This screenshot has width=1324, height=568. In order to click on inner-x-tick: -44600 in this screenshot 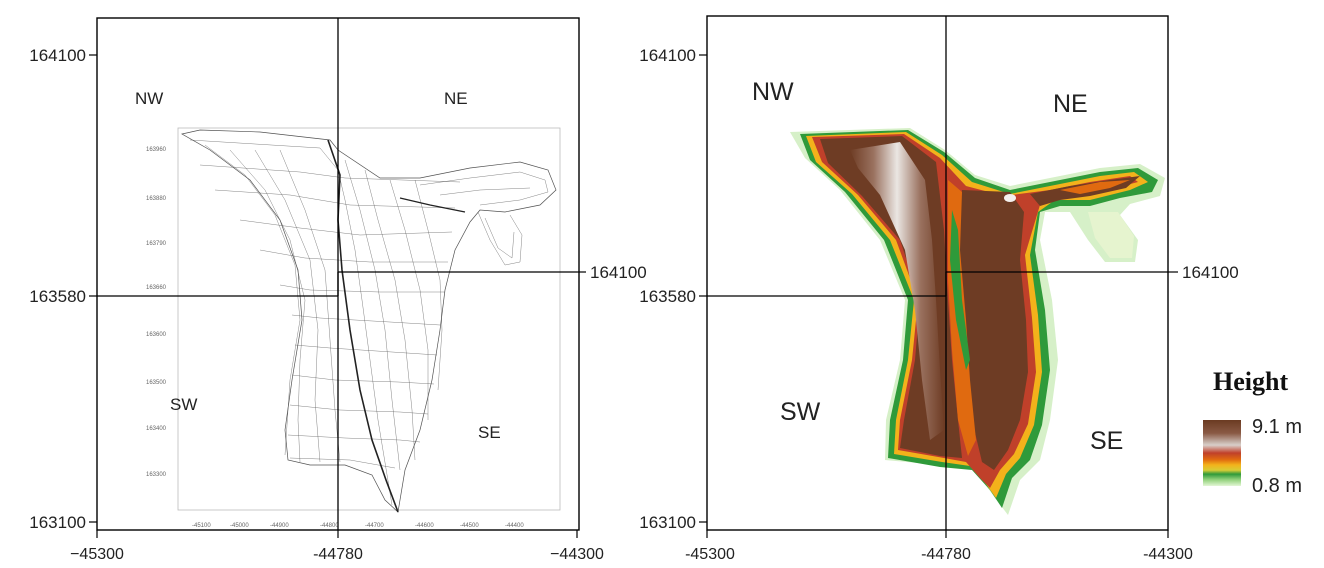, I will do `click(424, 526)`.